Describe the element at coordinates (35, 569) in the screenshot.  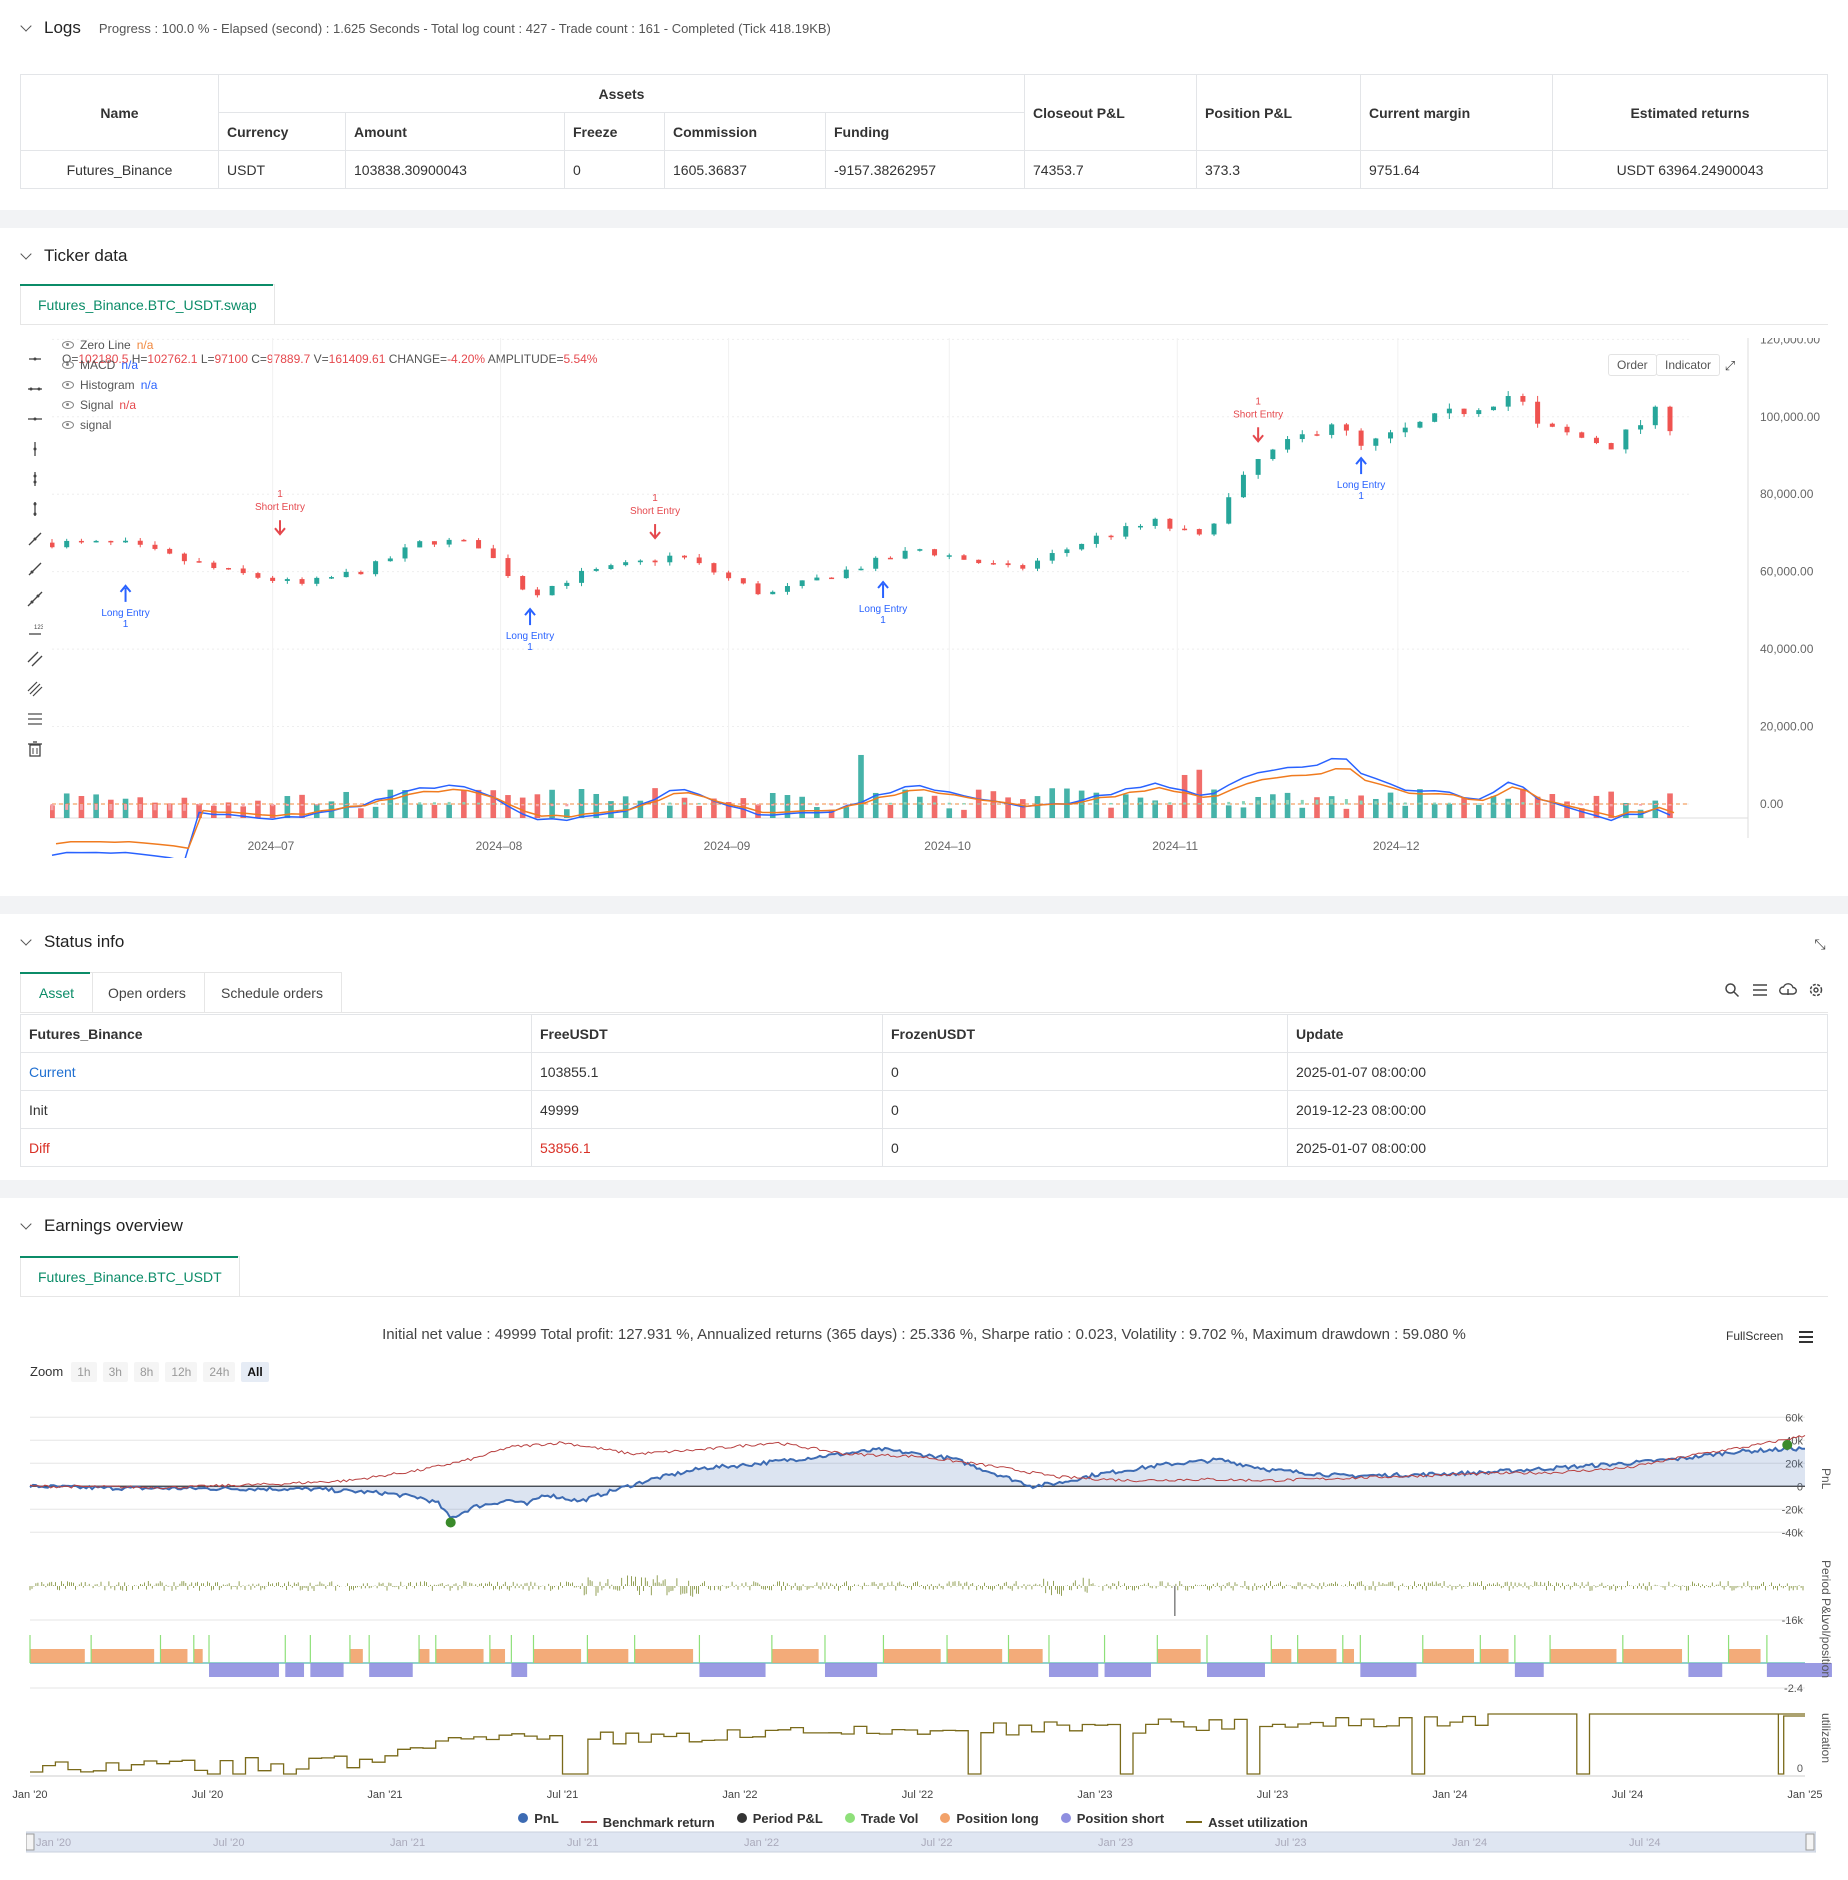
I see `trend-ray-tool-icon` at that location.